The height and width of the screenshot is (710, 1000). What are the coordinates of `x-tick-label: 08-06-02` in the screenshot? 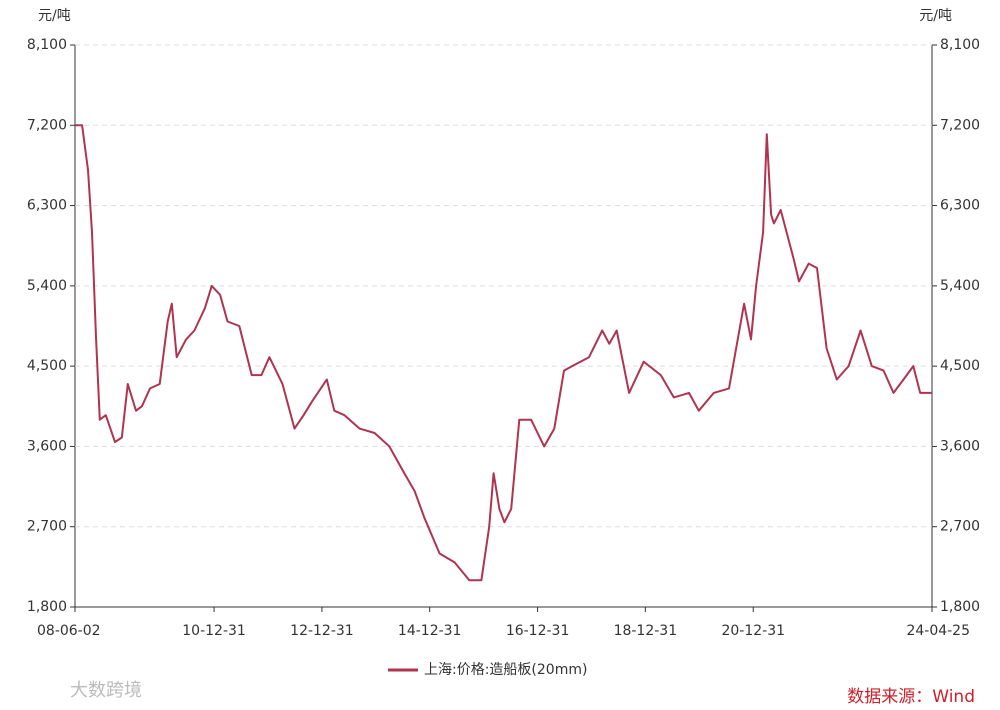 It's located at (69, 631).